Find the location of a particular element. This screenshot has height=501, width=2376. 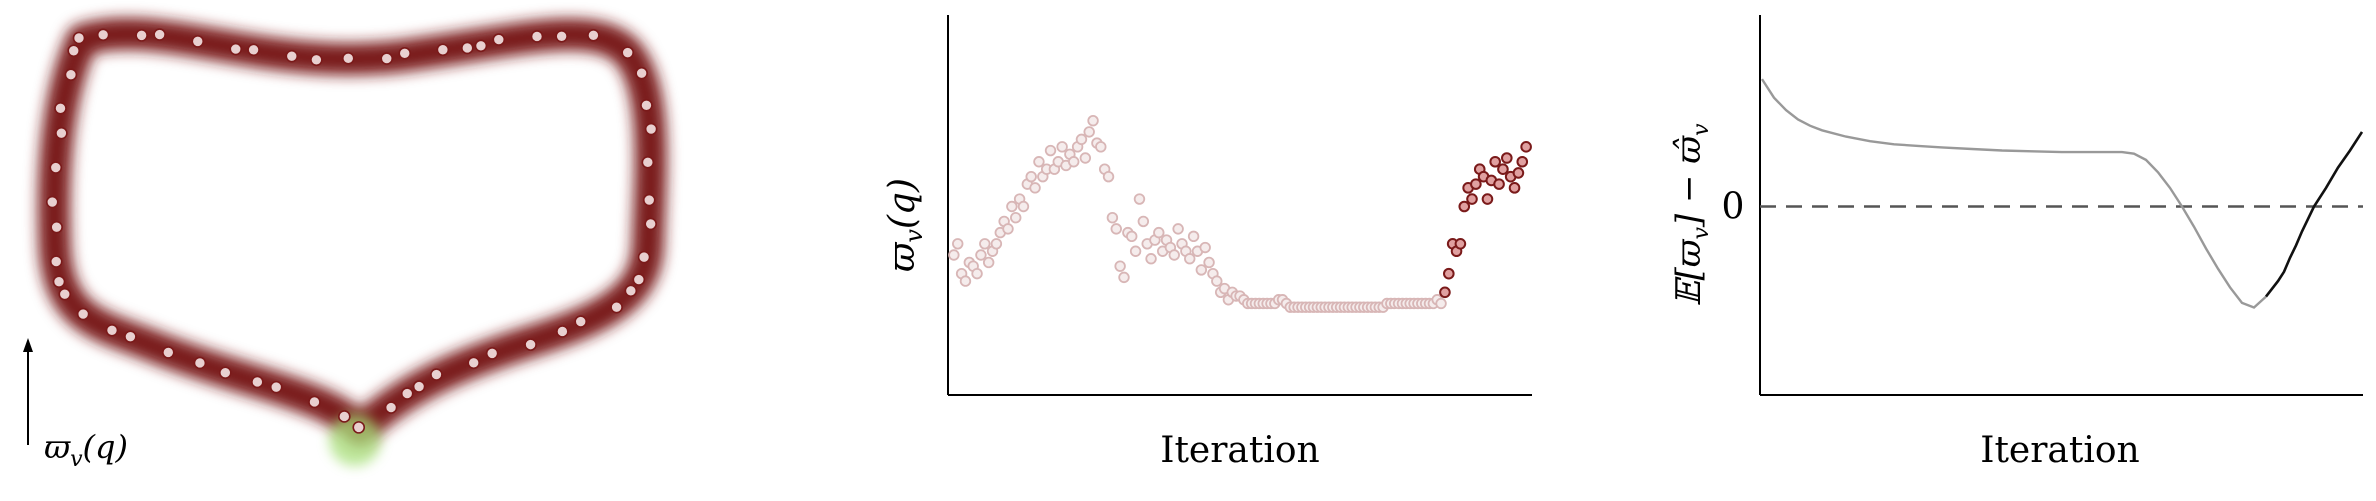

x-axis-label: Iteration is located at coordinates (2060, 450).